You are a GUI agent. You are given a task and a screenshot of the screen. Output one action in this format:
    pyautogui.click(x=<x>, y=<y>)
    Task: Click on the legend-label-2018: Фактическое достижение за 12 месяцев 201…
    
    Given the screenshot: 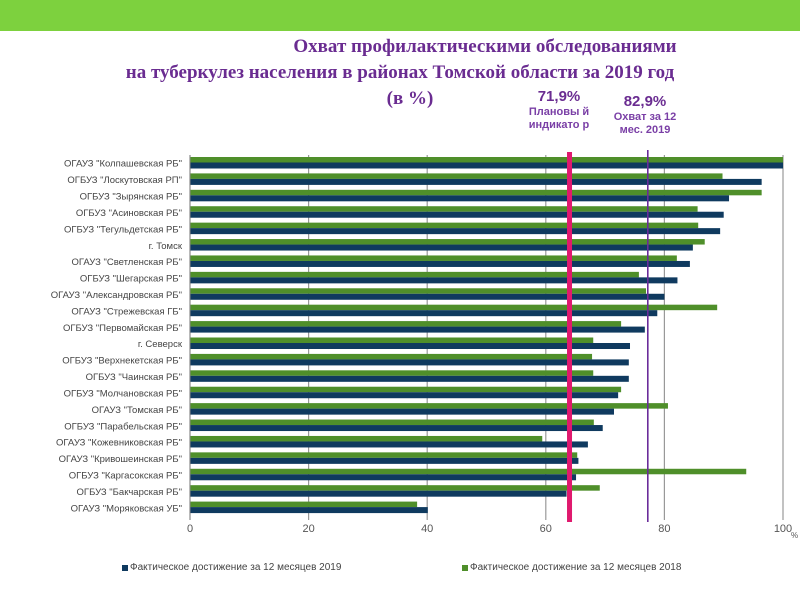 What is the action you would take?
    pyautogui.click(x=576, y=567)
    